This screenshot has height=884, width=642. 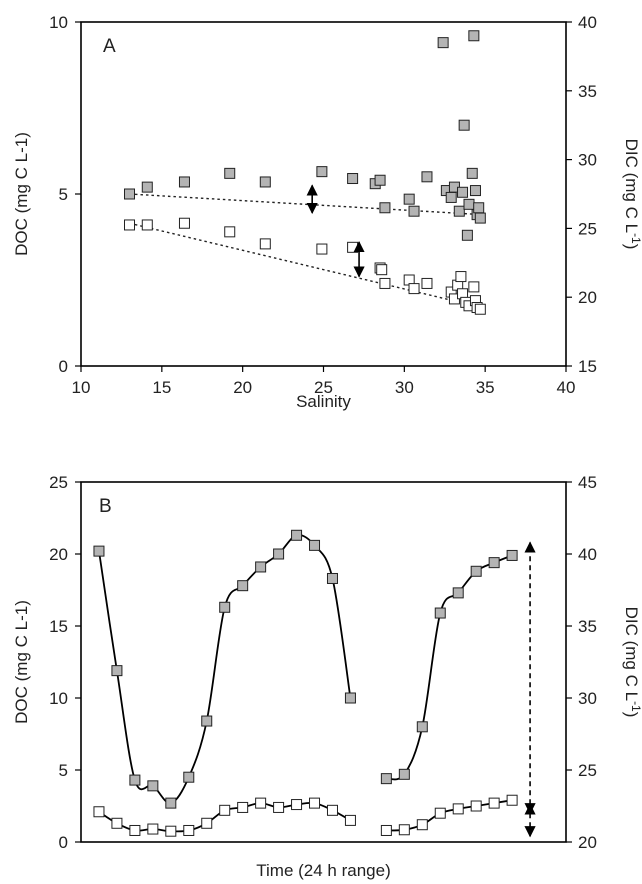 I want to click on panel-b-y-tick-label: 20, so click(x=58, y=554).